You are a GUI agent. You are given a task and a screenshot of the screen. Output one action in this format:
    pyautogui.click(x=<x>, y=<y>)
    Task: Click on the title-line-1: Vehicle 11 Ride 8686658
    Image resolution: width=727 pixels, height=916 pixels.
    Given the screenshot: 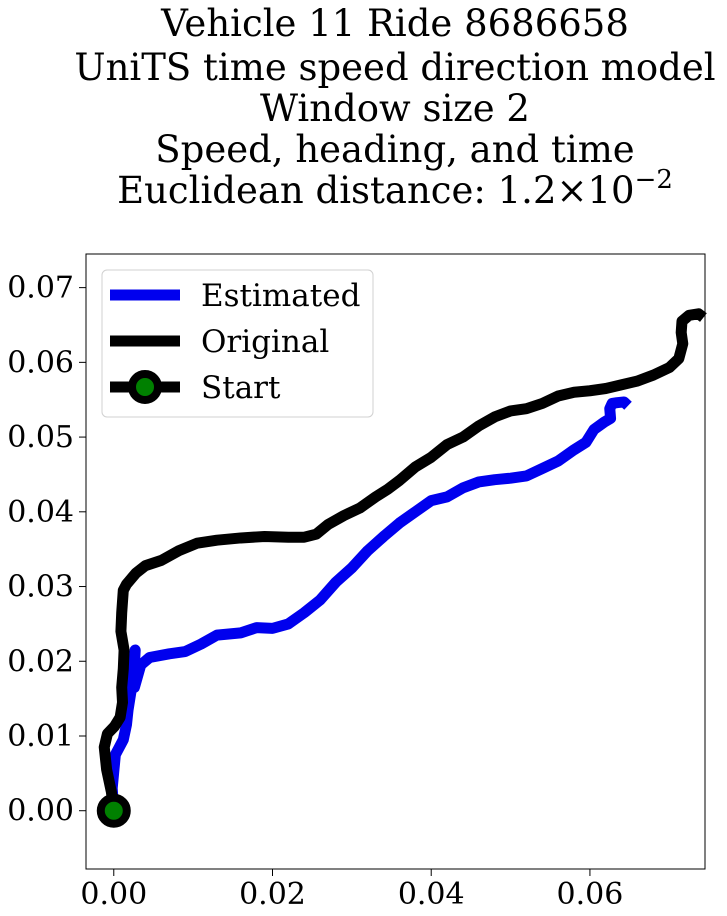 What is the action you would take?
    pyautogui.click(x=394, y=23)
    